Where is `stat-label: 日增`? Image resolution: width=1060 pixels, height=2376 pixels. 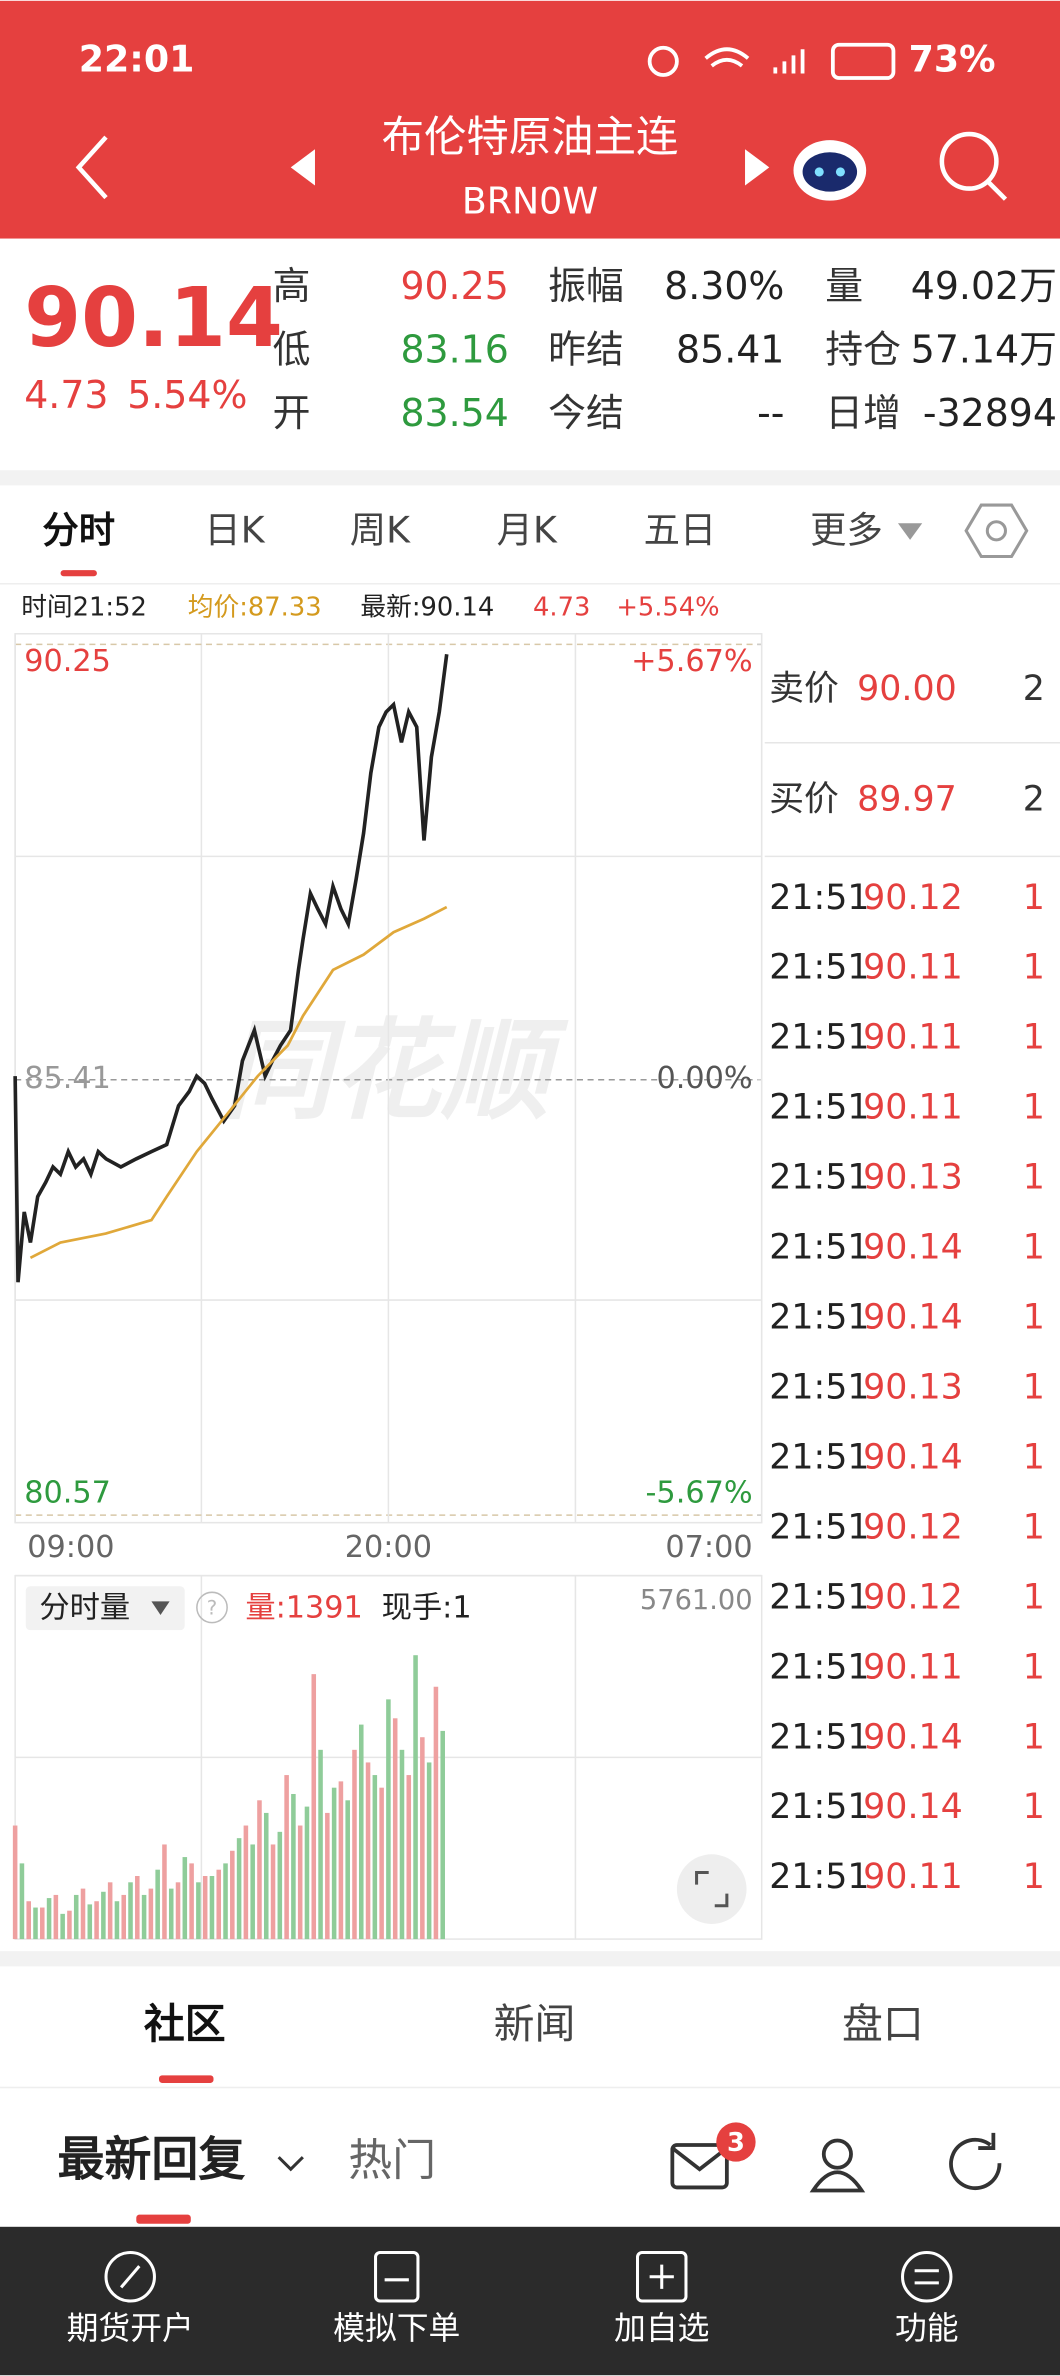 stat-label: 日增 is located at coordinates (863, 413).